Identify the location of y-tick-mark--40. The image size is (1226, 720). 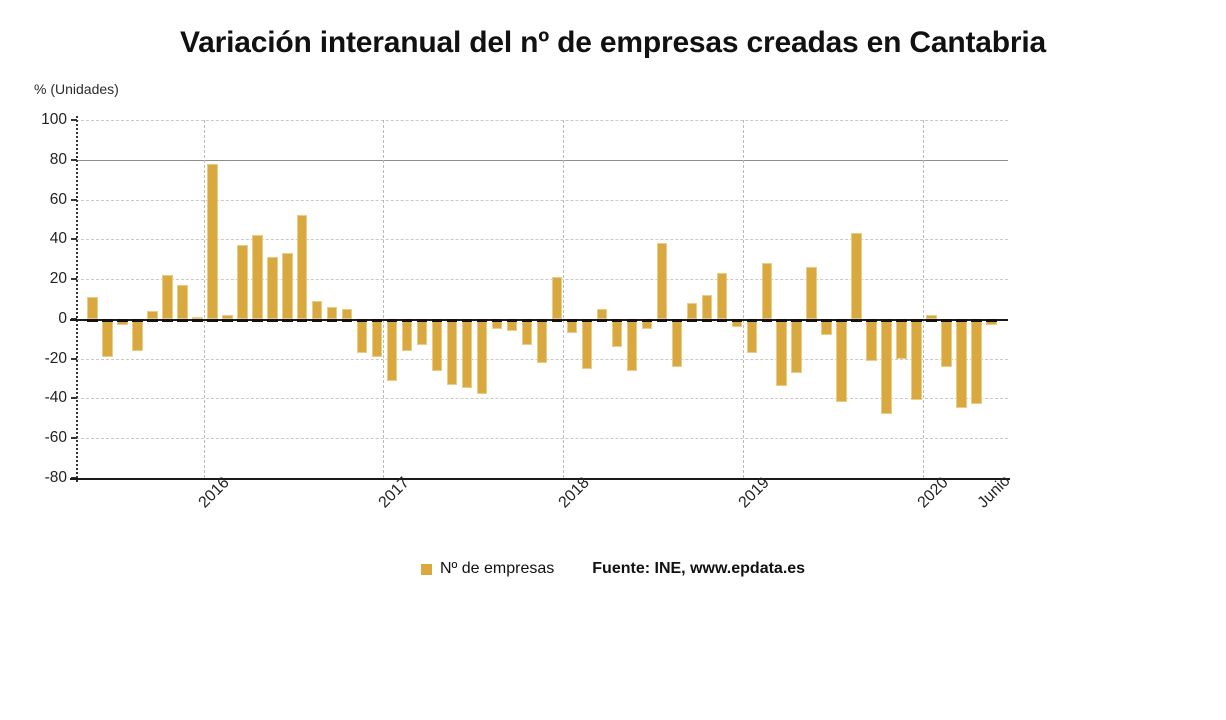
(74, 398).